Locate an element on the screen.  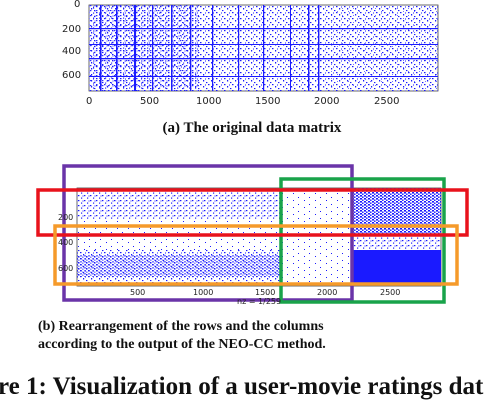
red-box is located at coordinates (252, 212).